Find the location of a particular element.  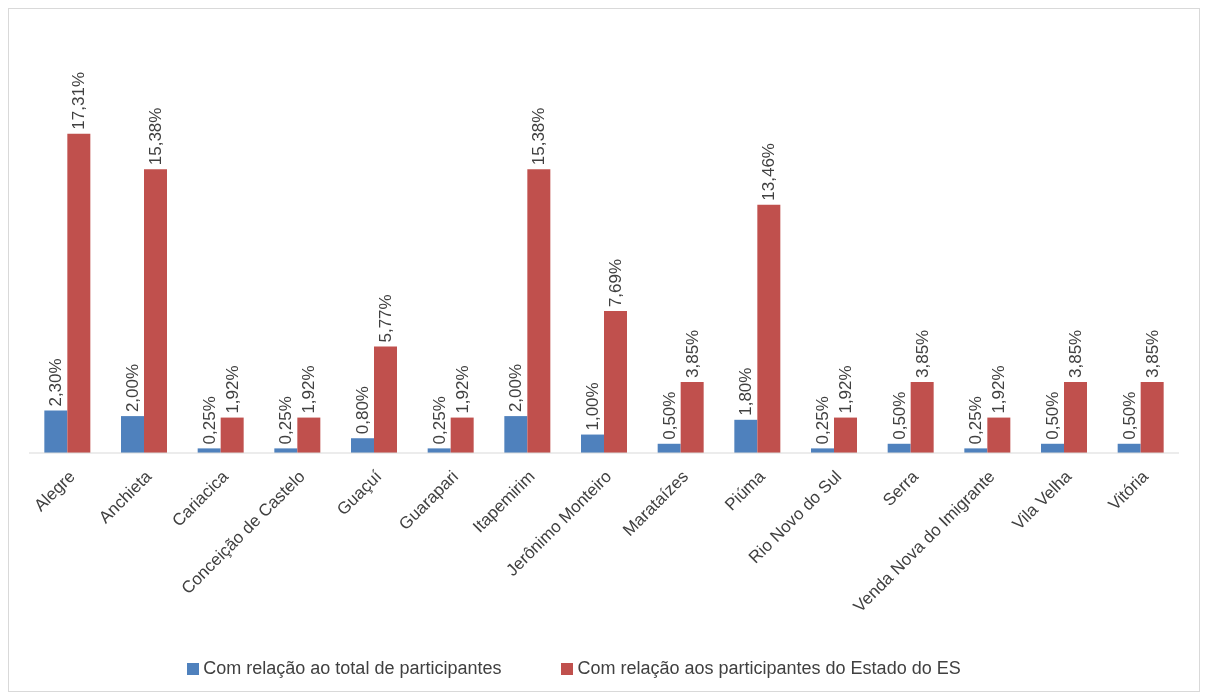

legend-label: Com relação ao total de participantes is located at coordinates (352, 668).